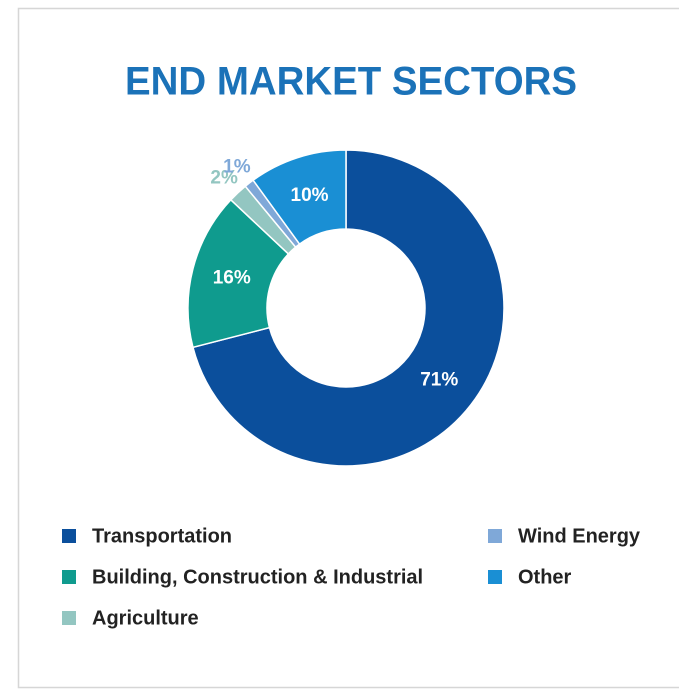 This screenshot has width=679, height=696. What do you see at coordinates (545, 577) in the screenshot?
I see `legend-label: Other` at bounding box center [545, 577].